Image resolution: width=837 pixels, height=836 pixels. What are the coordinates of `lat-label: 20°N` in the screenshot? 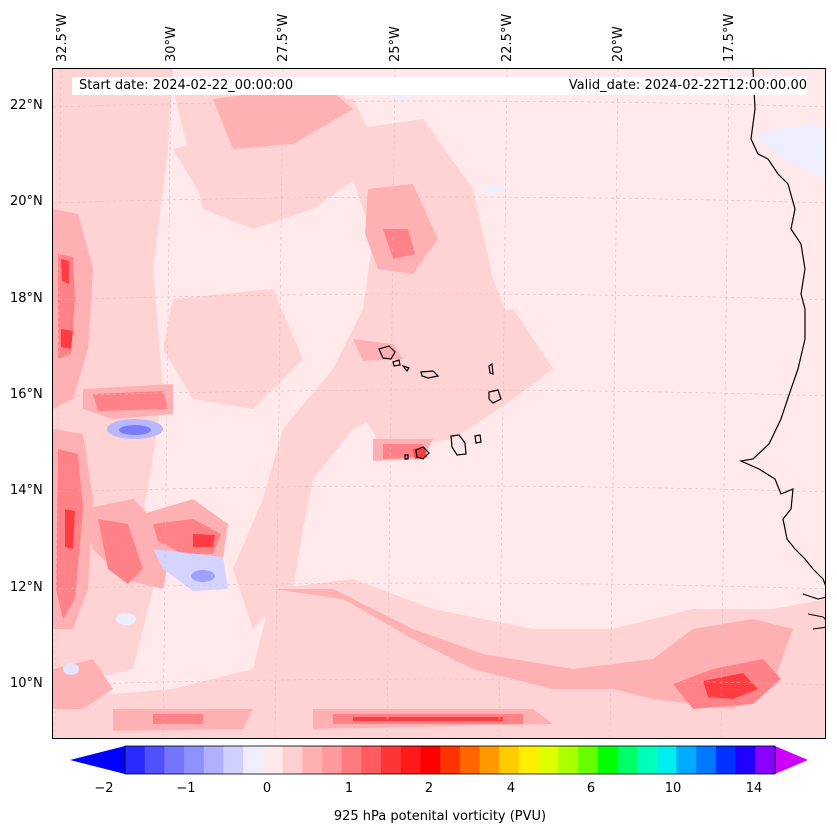 It's located at (26, 201).